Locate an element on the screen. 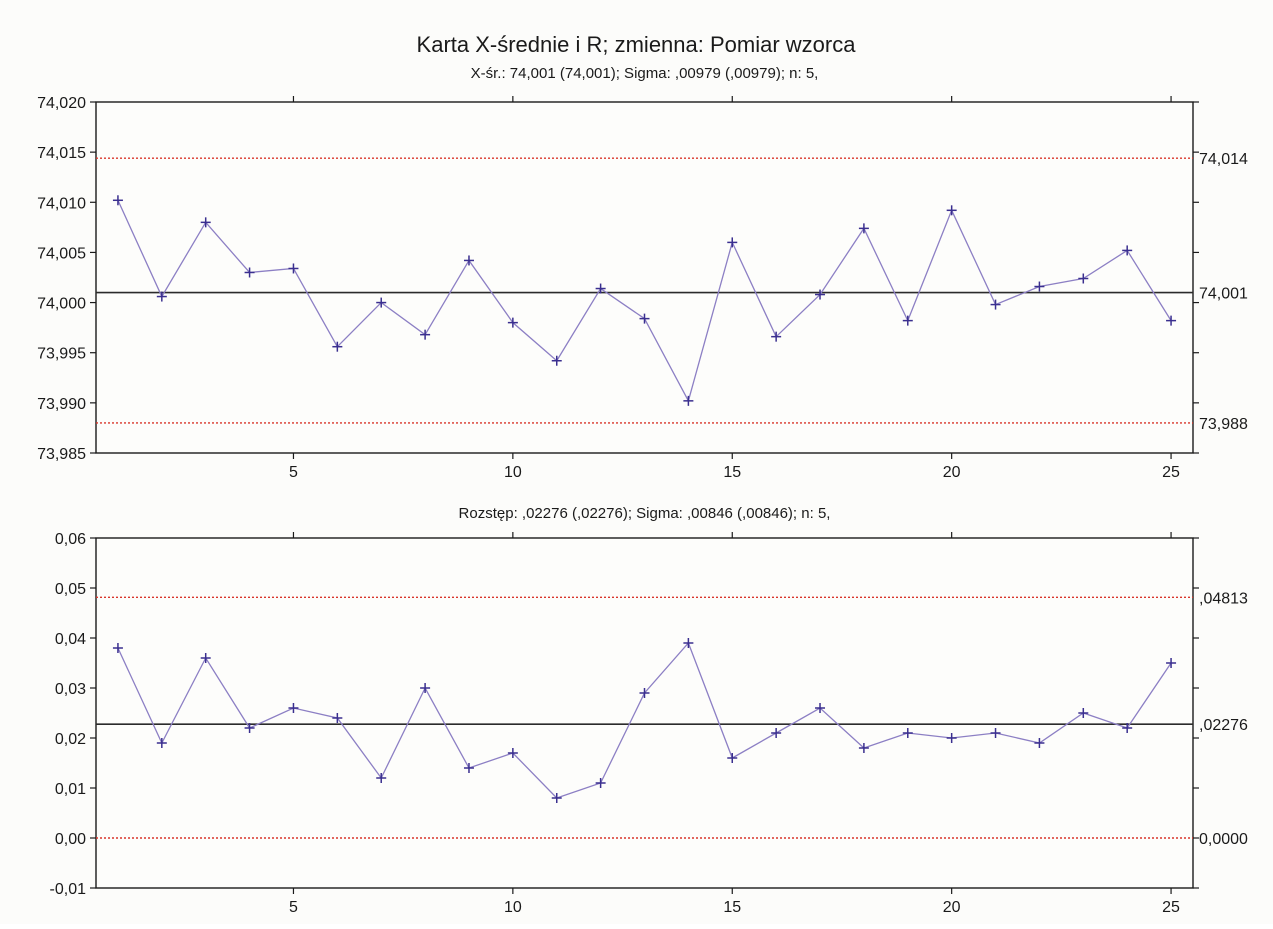 The height and width of the screenshot is (929, 1273). xbar-lcl-label: 73,988 is located at coordinates (1223, 424).